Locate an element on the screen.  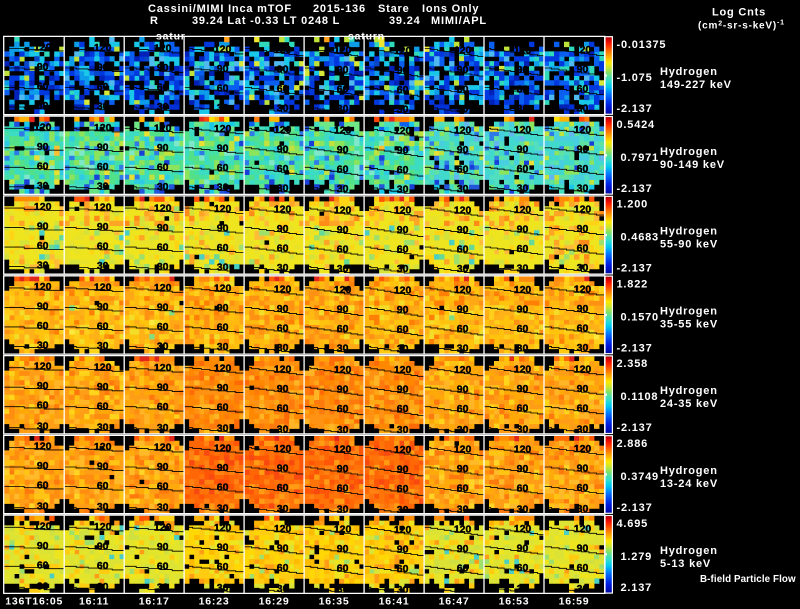
svg-text: 0.4683 is located at coordinates (640, 238).